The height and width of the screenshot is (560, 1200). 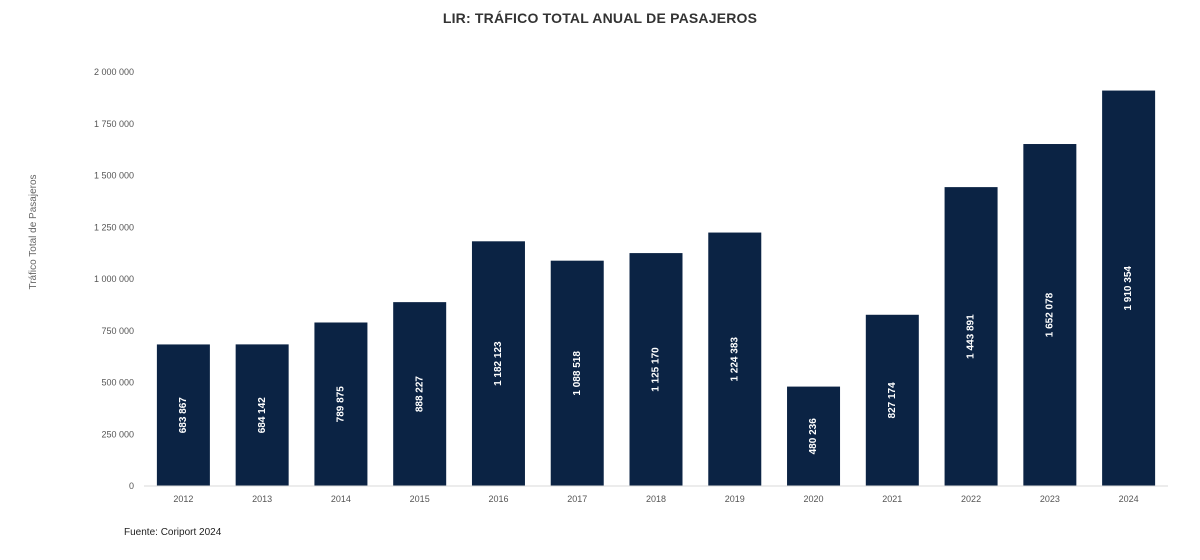 What do you see at coordinates (33, 231) in the screenshot?
I see `y-axis-label: Tráfico Total de Pasajeros` at bounding box center [33, 231].